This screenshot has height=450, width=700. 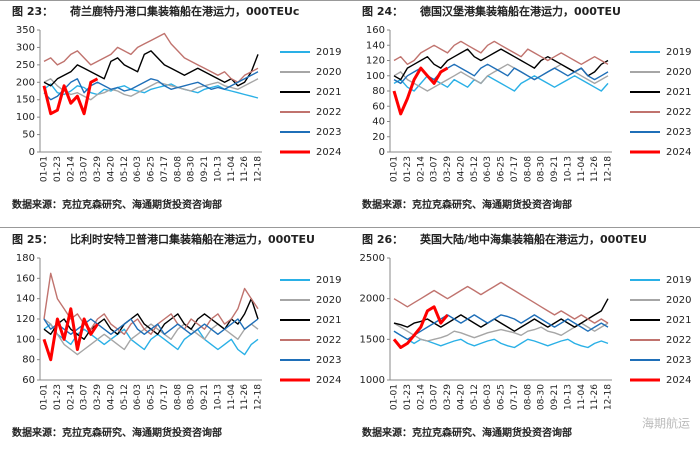 I want to click on y-tick-label: 50, so click(x=28, y=135).